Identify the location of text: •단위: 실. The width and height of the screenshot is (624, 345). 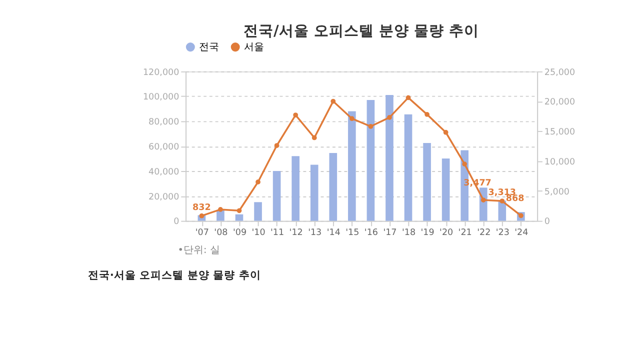
(199, 250).